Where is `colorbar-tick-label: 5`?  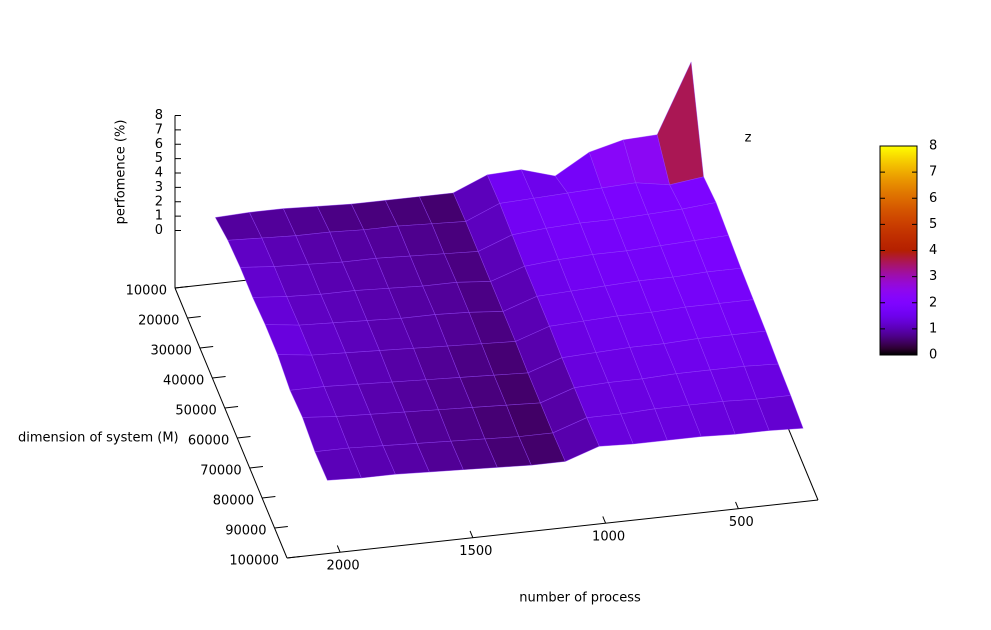 colorbar-tick-label: 5 is located at coordinates (933, 224).